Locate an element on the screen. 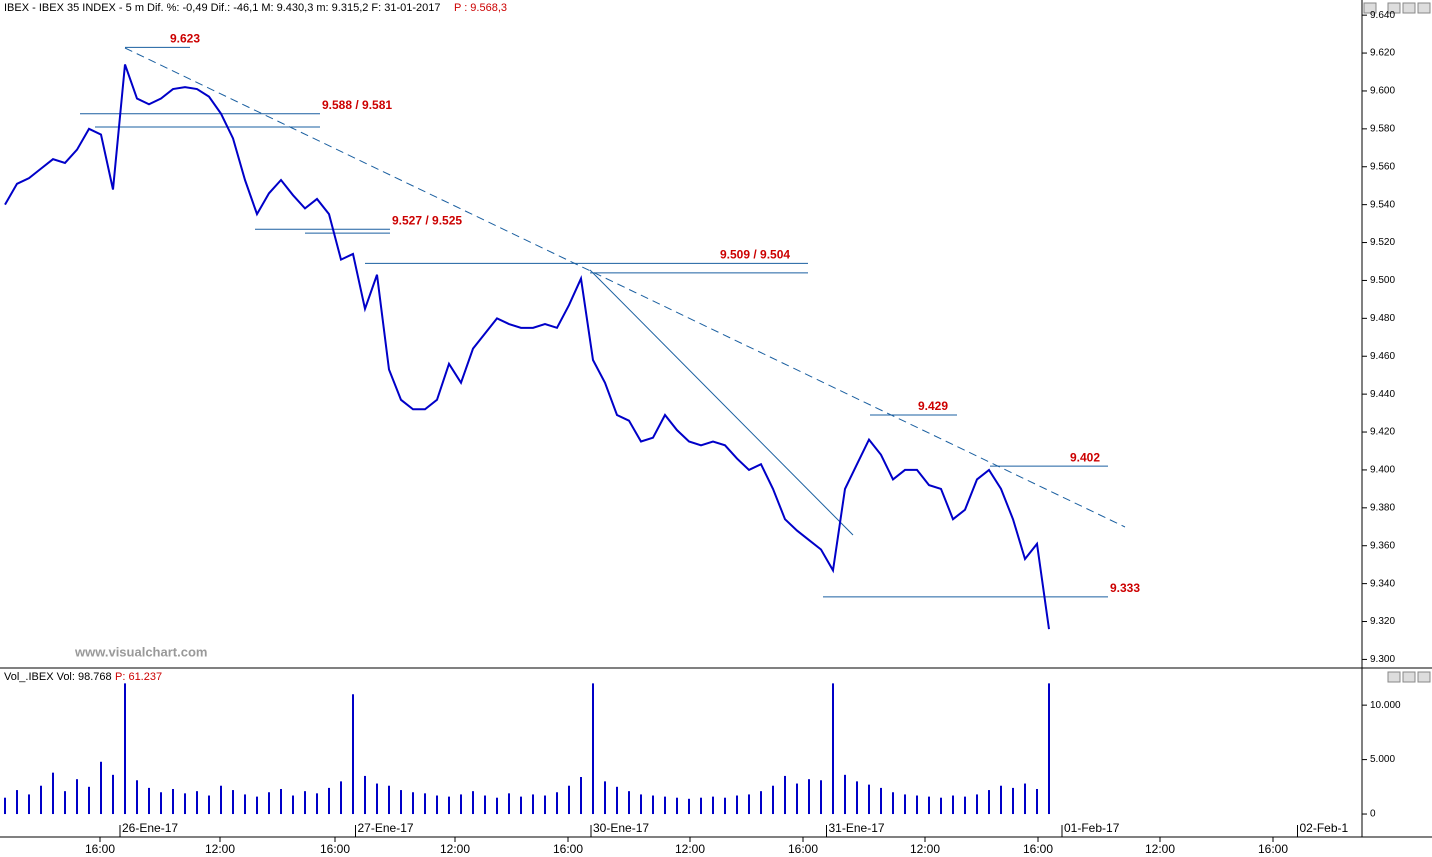 The width and height of the screenshot is (1432, 857). date-label: 01-Feb-17 is located at coordinates (1092, 828).